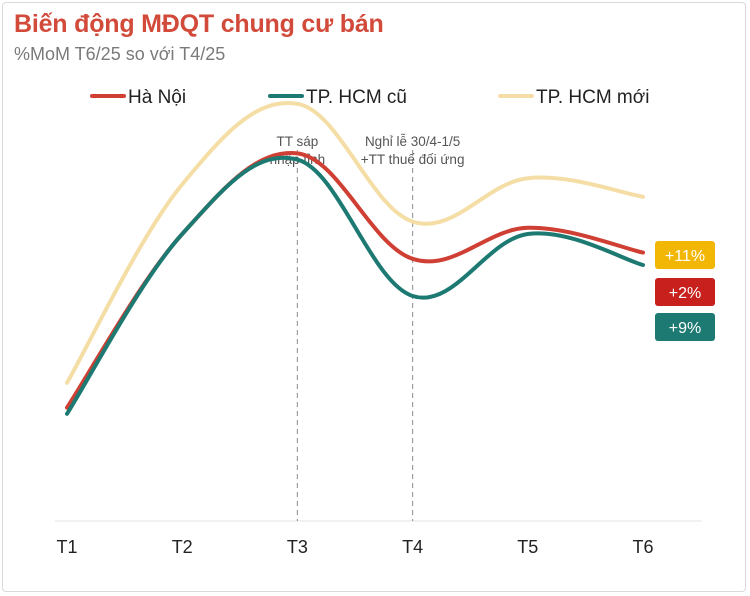 This screenshot has width=750, height=596. What do you see at coordinates (356, 97) in the screenshot?
I see `legend-label: TP. HCM cũ` at bounding box center [356, 97].